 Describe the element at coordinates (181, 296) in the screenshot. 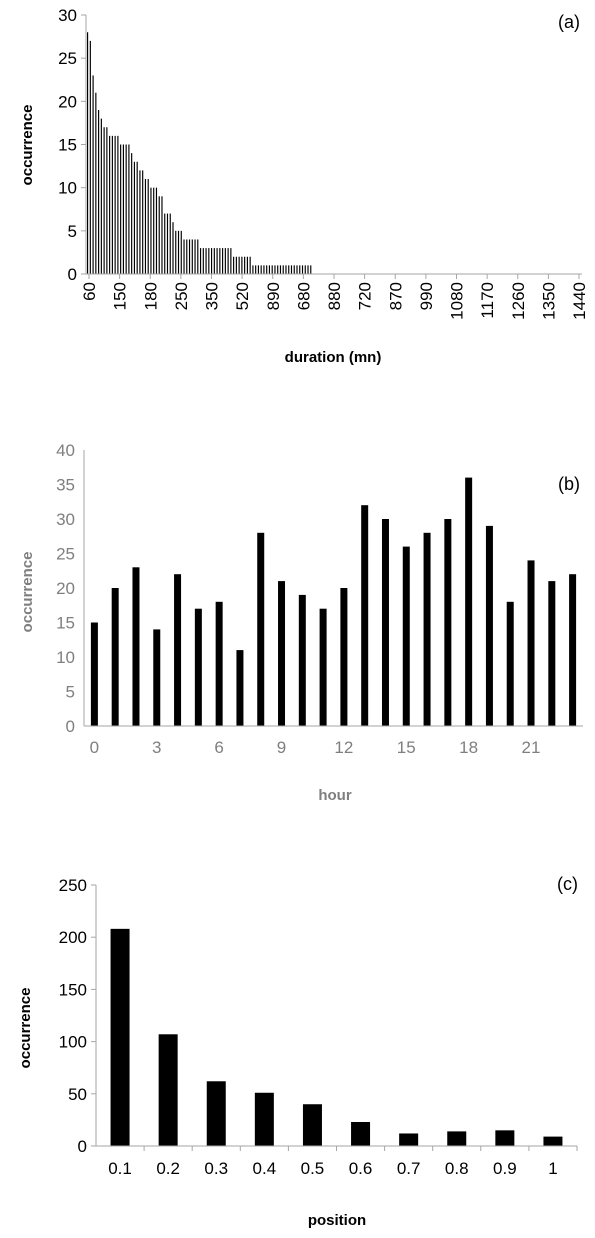

I see `x-tick-label-a: 250` at that location.